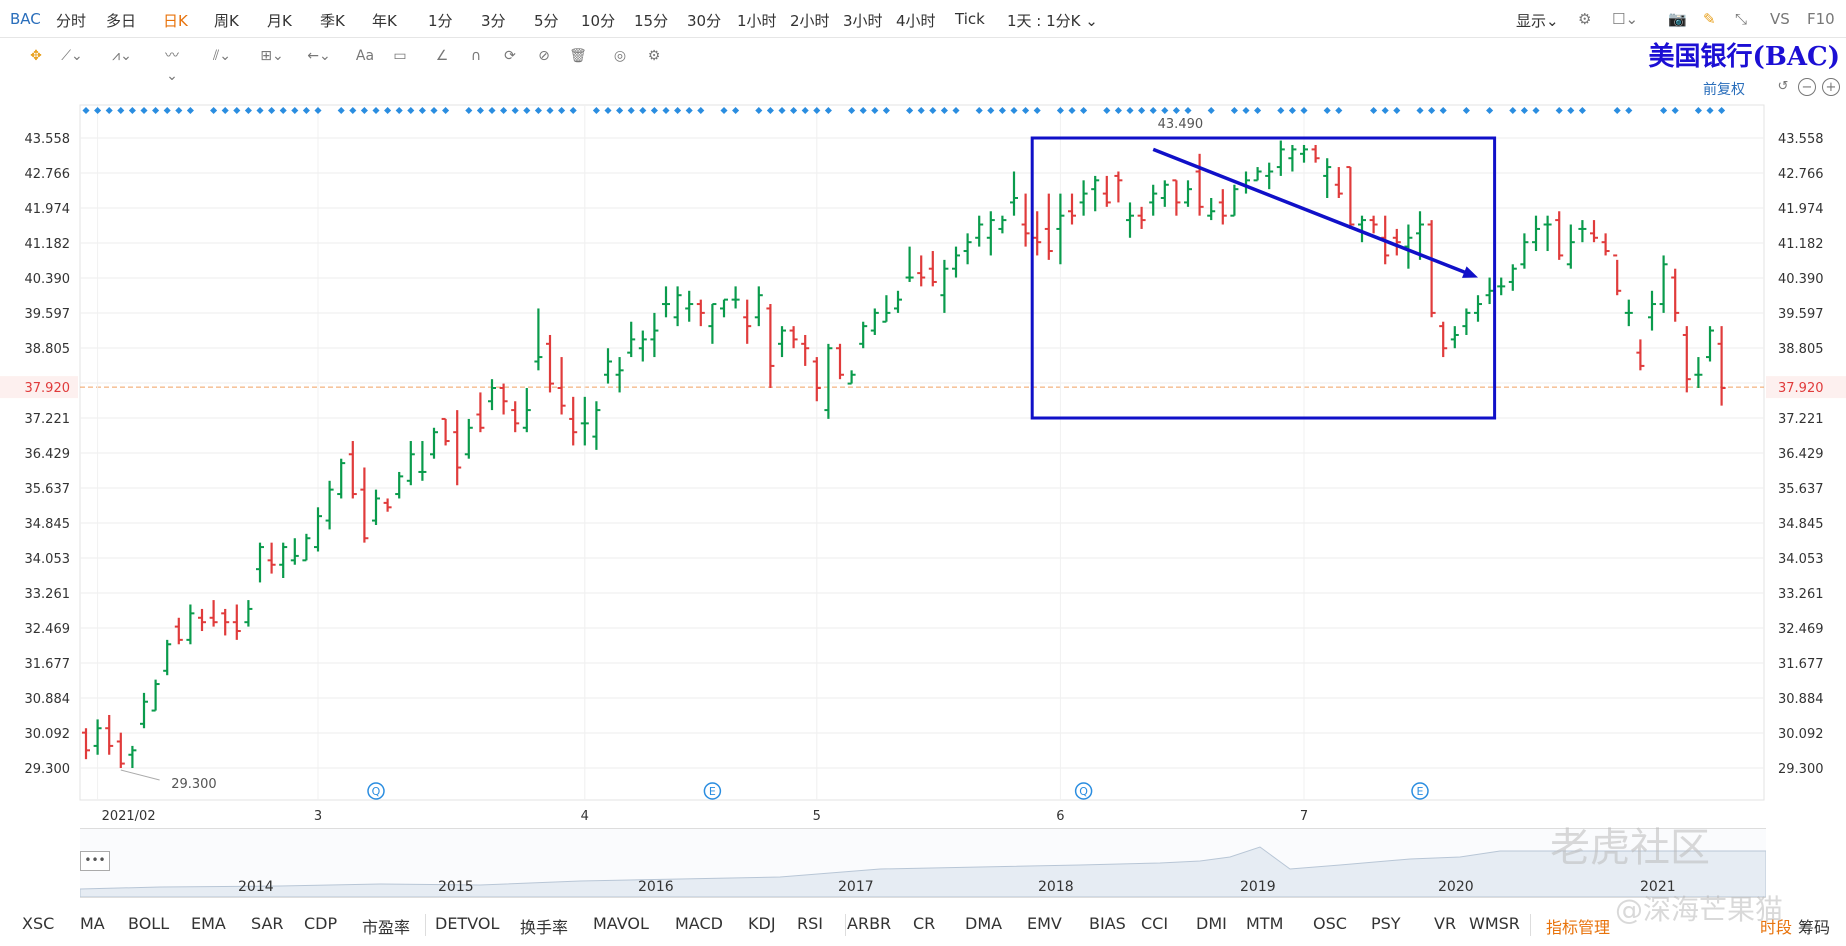  Describe the element at coordinates (71, 21) in the screenshot. I see `tab-period-0: 分时` at that location.